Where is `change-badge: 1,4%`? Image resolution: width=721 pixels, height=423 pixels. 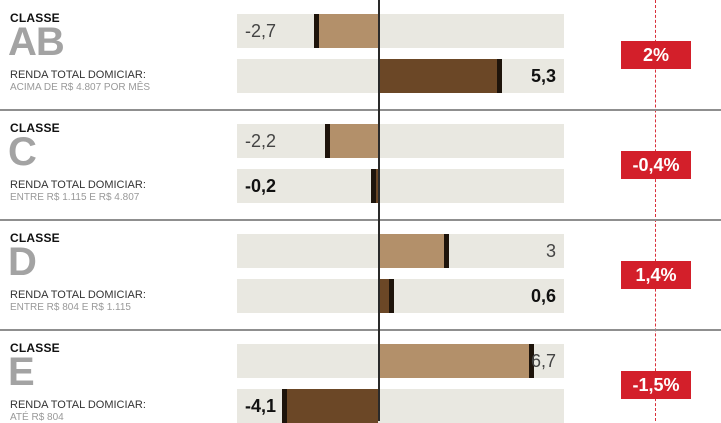 change-badge: 1,4% is located at coordinates (656, 275).